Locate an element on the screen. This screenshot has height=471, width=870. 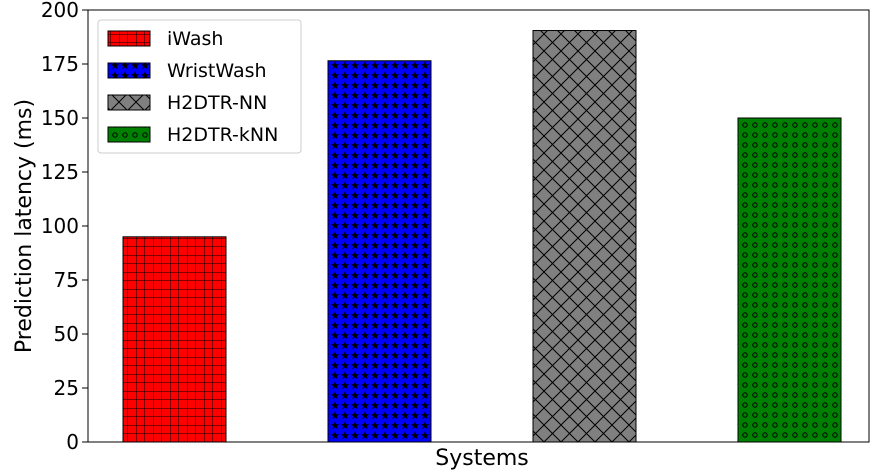
legend-label: iWash is located at coordinates (195, 39).